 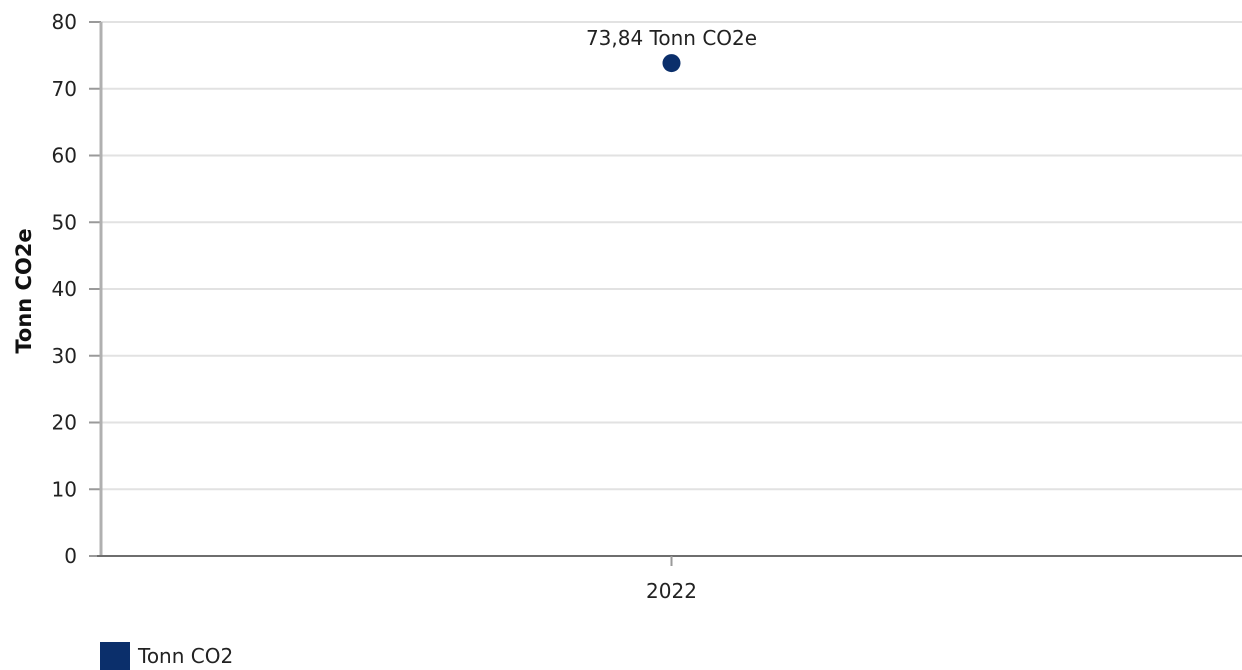 I want to click on y-tick-label: 60, so click(x=64, y=156).